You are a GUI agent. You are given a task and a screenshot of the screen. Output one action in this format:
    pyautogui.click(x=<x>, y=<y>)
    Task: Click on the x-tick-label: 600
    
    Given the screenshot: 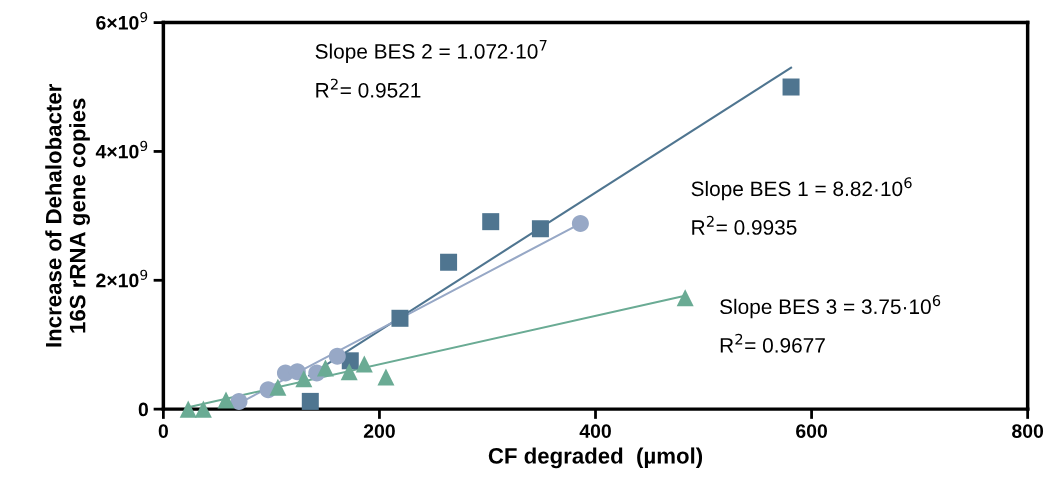 What is the action you would take?
    pyautogui.click(x=812, y=431)
    